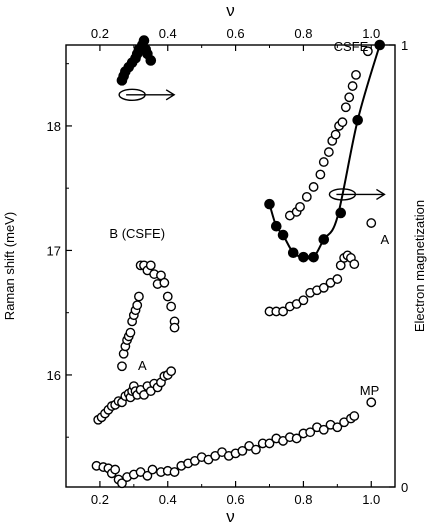  I want to click on y-axis-title-right: Electron magnetization, so click(419, 266).